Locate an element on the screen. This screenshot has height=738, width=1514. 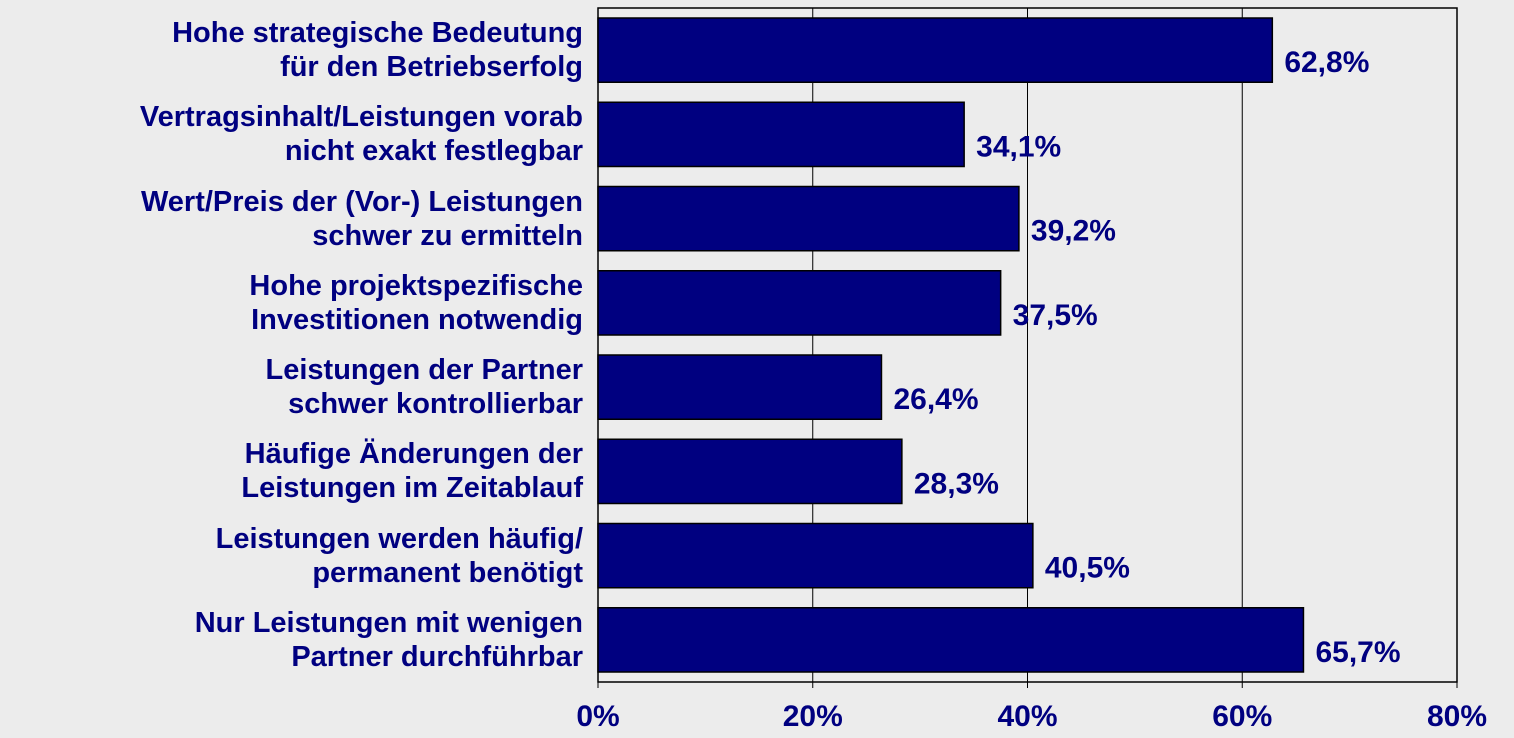
value-label: 34,1% is located at coordinates (1018, 146).